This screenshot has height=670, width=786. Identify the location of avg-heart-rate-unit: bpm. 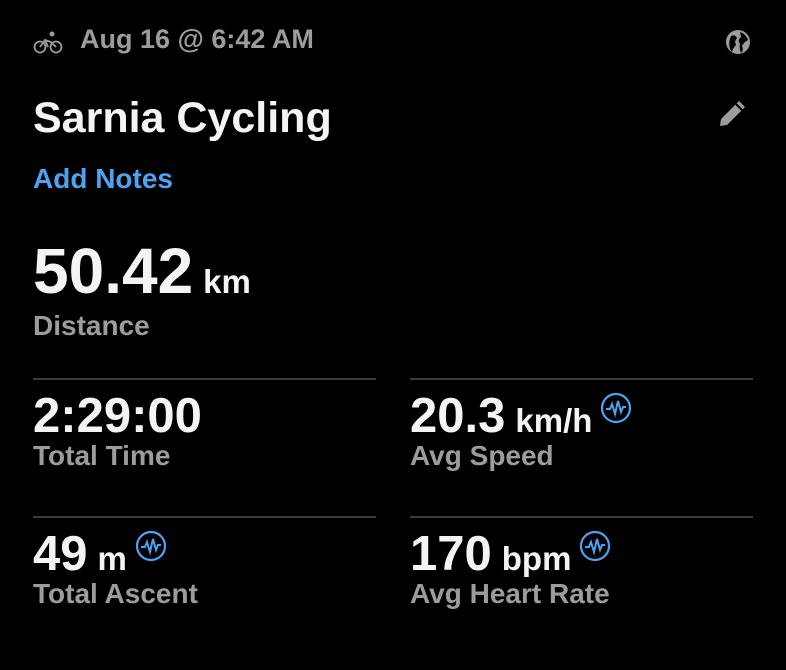
(536, 558).